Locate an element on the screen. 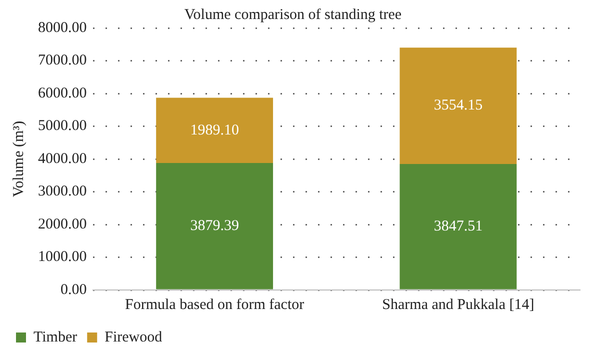 The width and height of the screenshot is (600, 355). y-tick-label: 4000.00 is located at coordinates (62, 158).